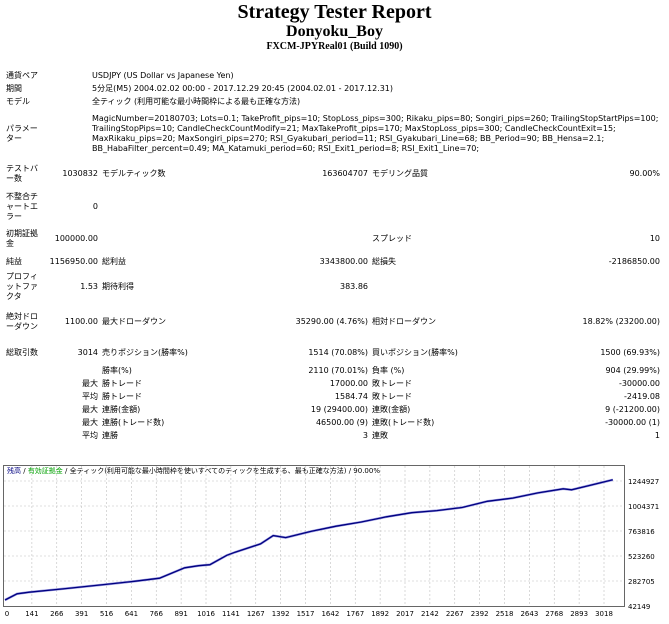 This screenshot has height=624, width=669. I want to click on avg-cons-loss-value: 1, so click(657, 435).